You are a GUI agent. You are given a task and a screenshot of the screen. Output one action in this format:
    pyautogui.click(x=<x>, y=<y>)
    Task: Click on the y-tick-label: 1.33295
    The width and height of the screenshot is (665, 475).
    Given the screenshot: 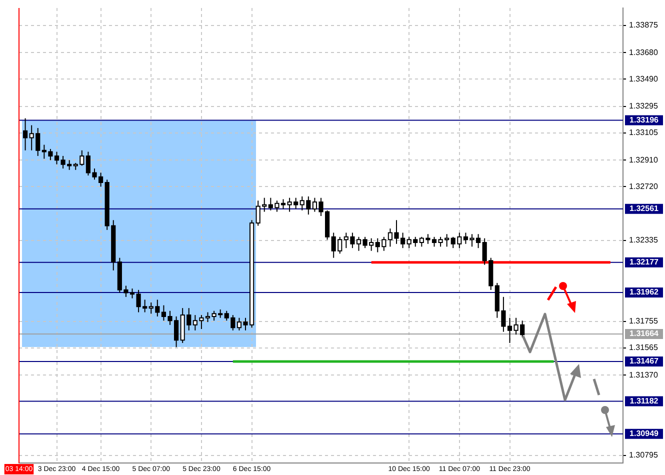 What is the action you would take?
    pyautogui.click(x=643, y=106)
    